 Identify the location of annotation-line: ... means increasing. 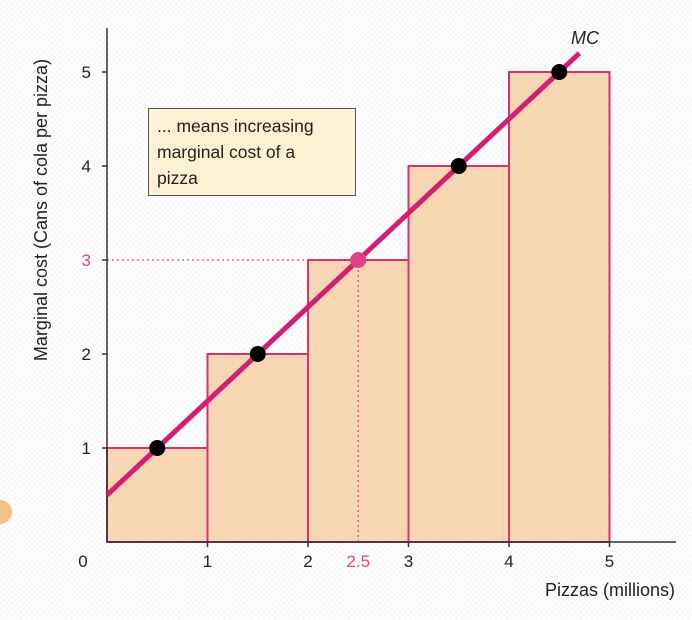
(235, 126).